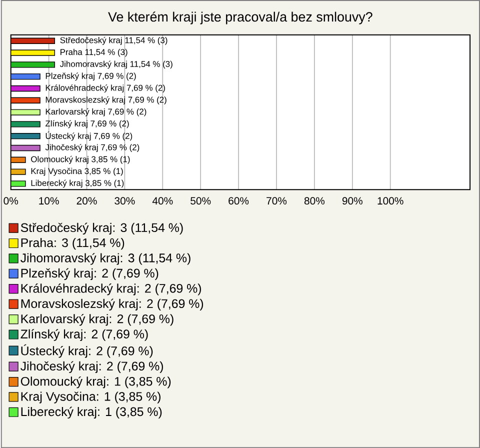 The height and width of the screenshot is (448, 480). What do you see at coordinates (314, 200) in the screenshot?
I see `x-tick-label: 80%` at bounding box center [314, 200].